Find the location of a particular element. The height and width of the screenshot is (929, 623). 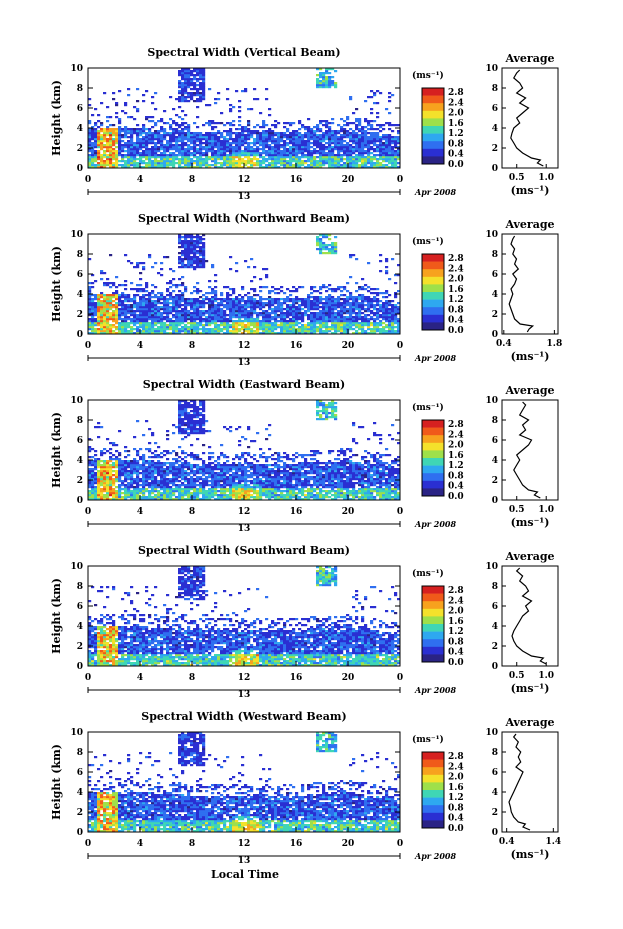

y-tick-label: 6 is located at coordinates (80, 275).